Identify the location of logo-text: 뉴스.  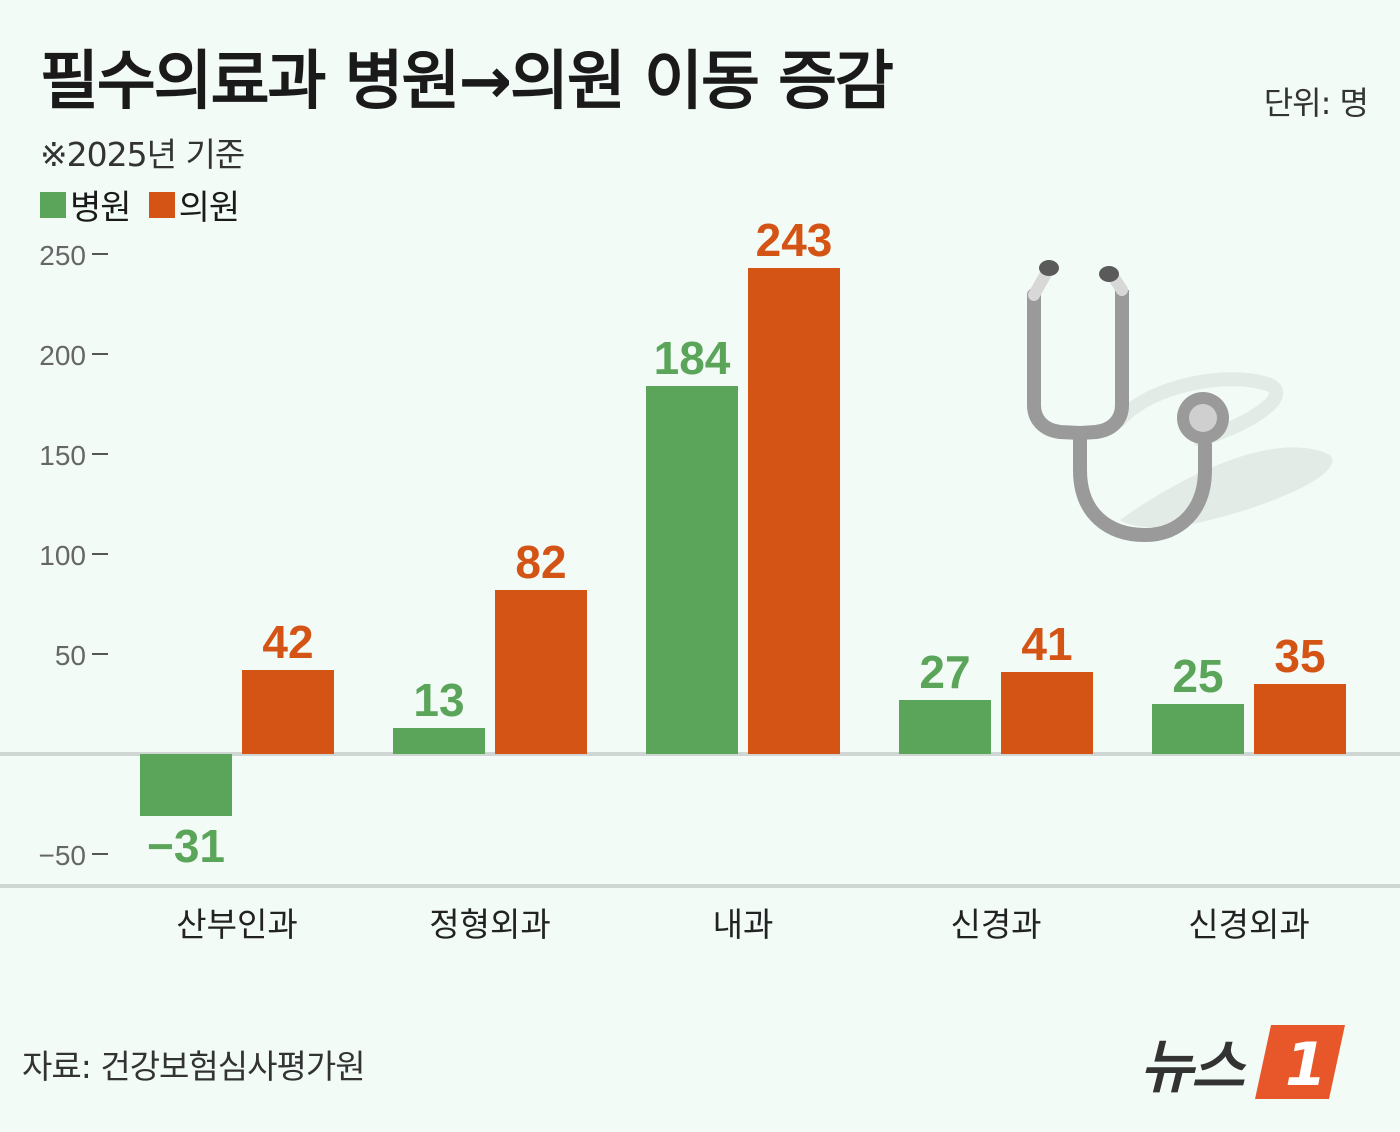
(1192, 1067).